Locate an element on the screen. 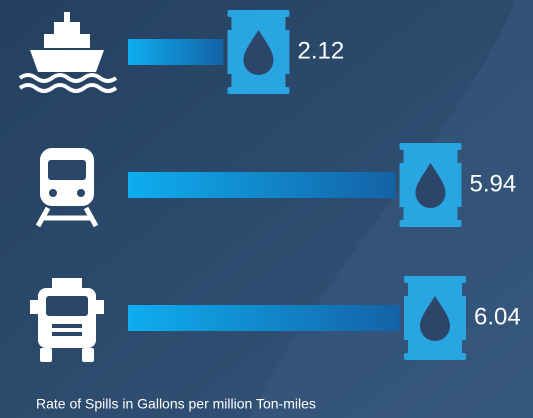 This screenshot has width=533, height=418. truck-icon is located at coordinates (67, 320).